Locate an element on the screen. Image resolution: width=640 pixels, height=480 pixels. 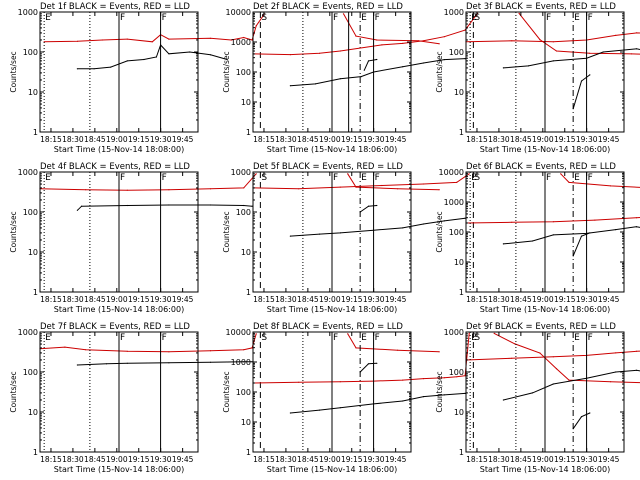
panel-title: Det 4f BLACK = Events, RED = LLD is located at coordinates (115, 167).